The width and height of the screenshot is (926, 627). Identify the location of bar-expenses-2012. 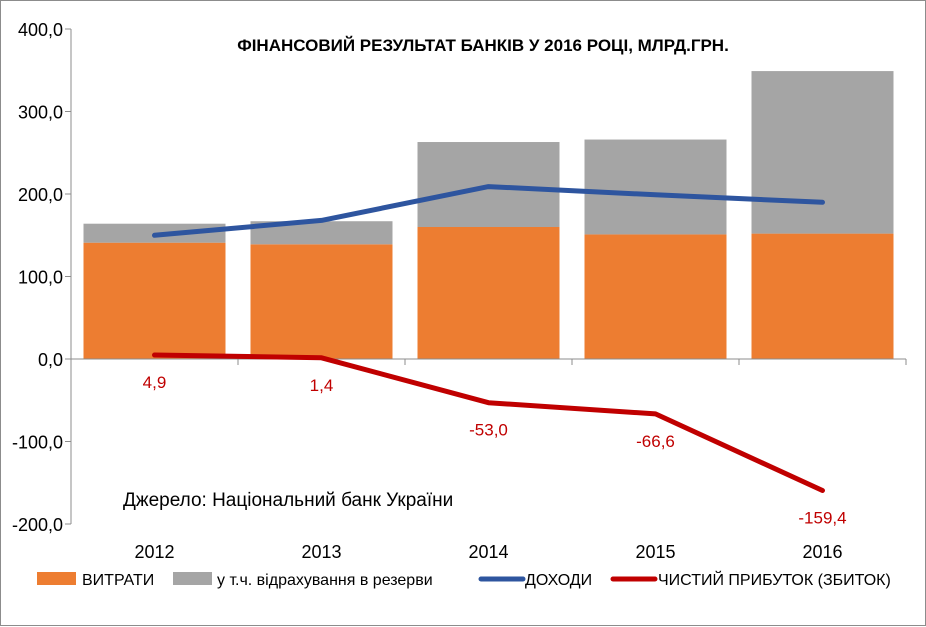
(154, 300).